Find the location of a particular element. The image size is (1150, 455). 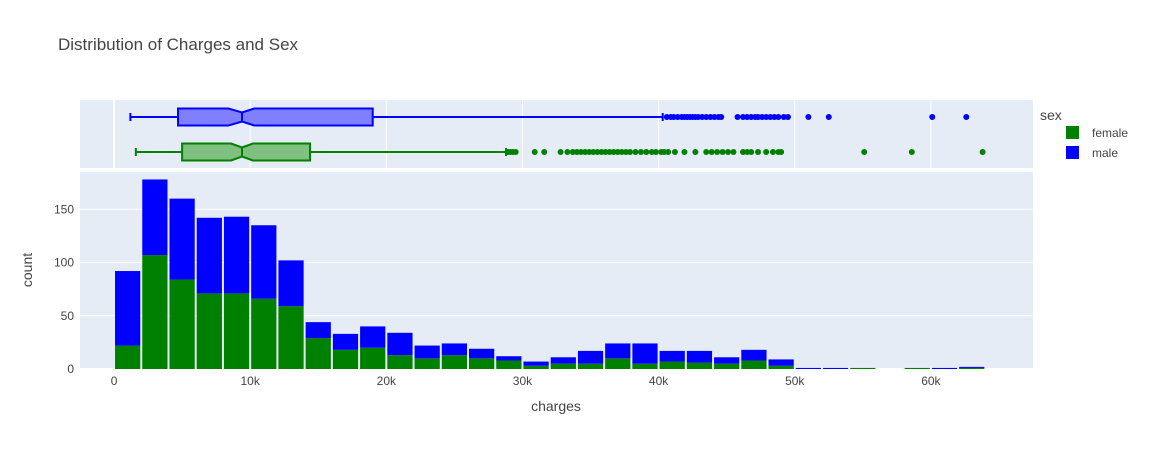

box-plot-female is located at coordinates (560, 152).